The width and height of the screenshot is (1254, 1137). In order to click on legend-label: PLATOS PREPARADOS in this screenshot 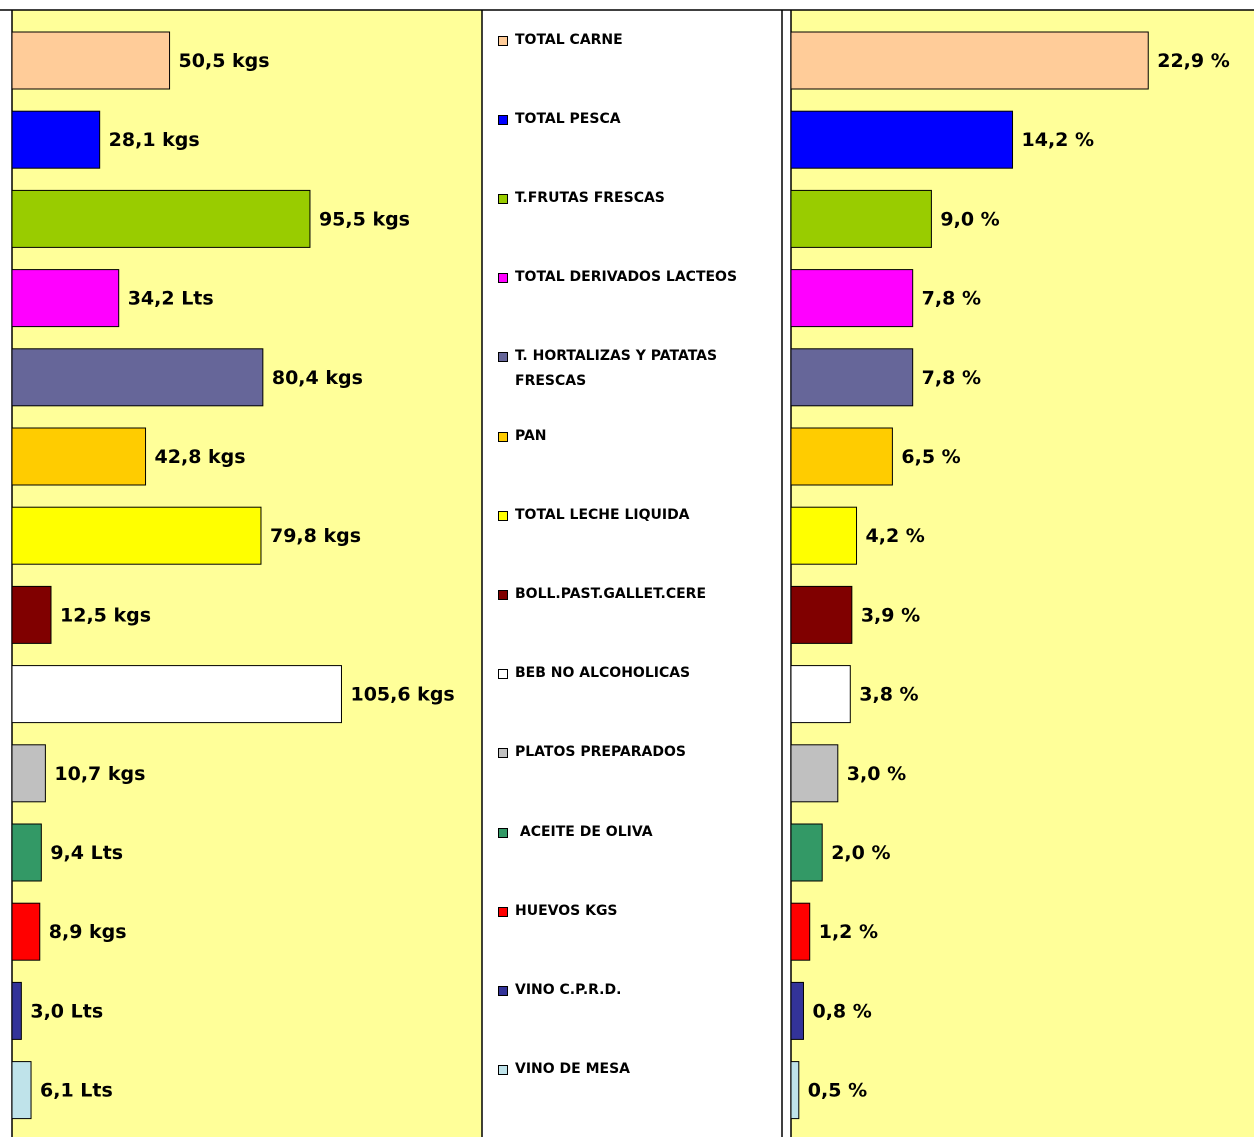, I will do `click(600, 752)`.